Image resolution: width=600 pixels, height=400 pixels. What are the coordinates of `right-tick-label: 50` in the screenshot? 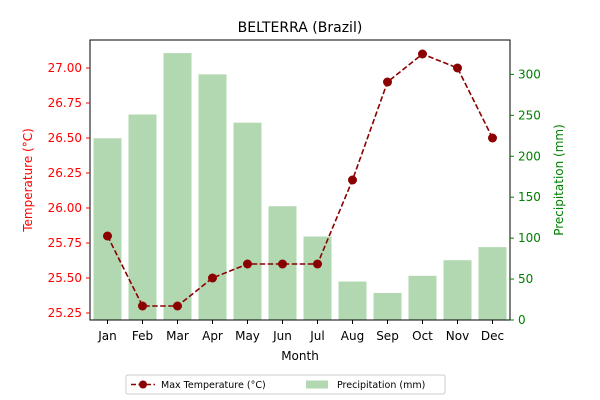 It's located at (525, 279).